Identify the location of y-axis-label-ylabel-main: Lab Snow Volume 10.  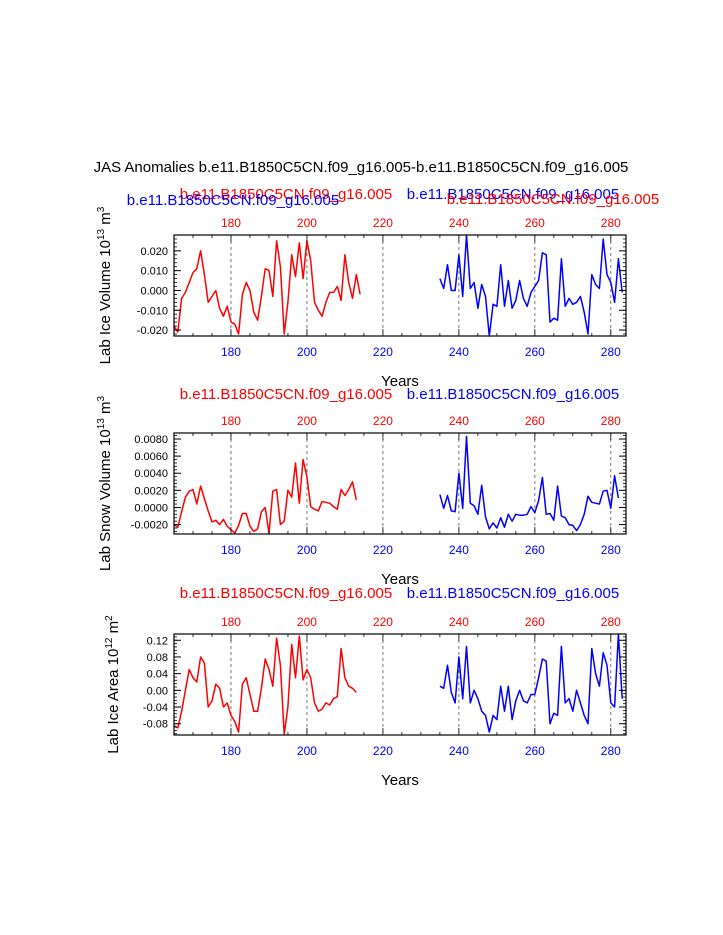
(105, 500).